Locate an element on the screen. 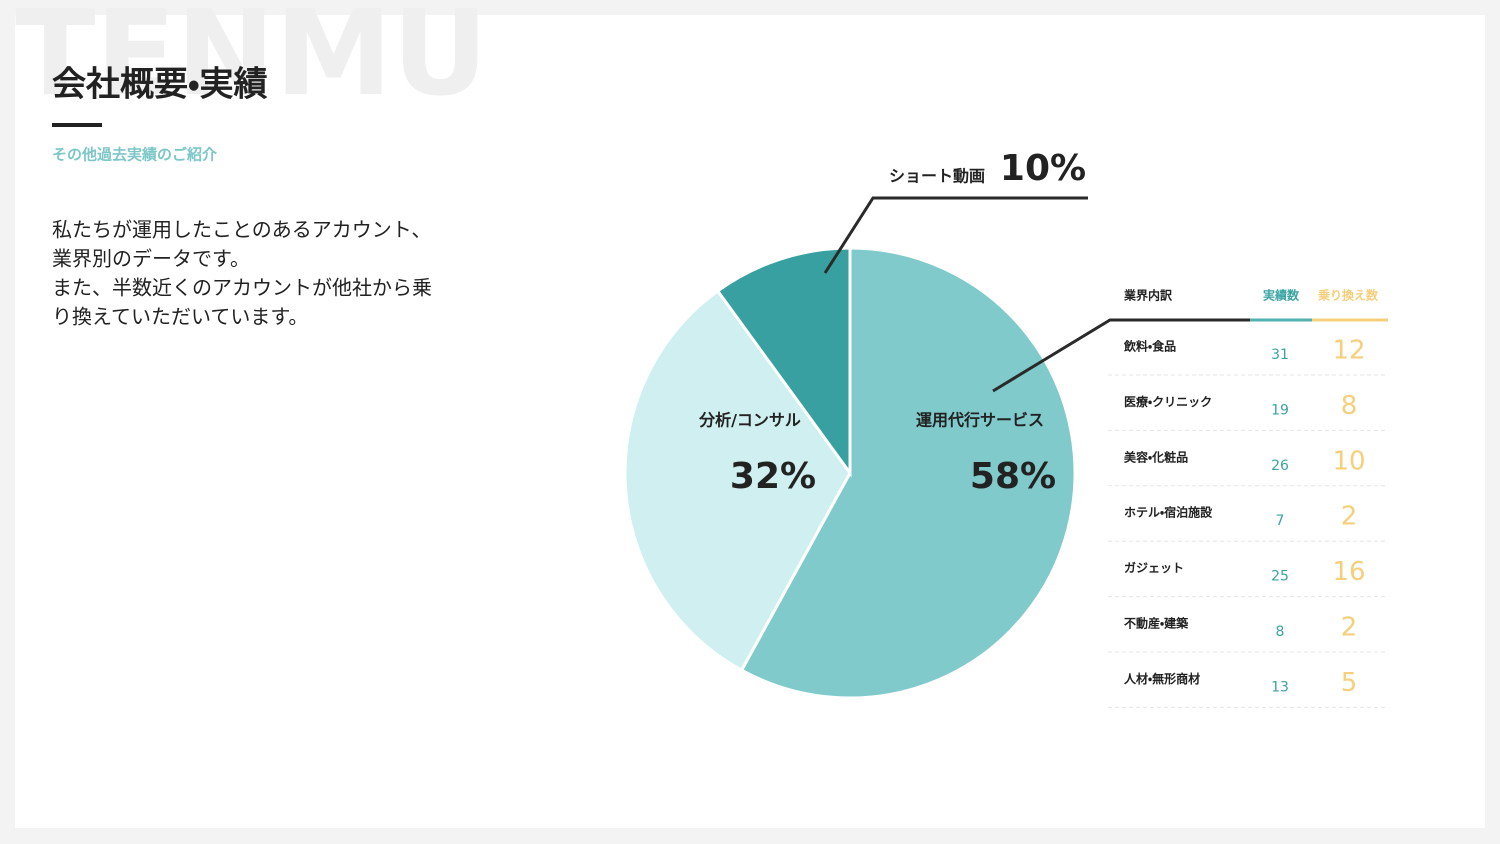 This screenshot has width=1500, height=844. switch-count: 8 is located at coordinates (1349, 406).